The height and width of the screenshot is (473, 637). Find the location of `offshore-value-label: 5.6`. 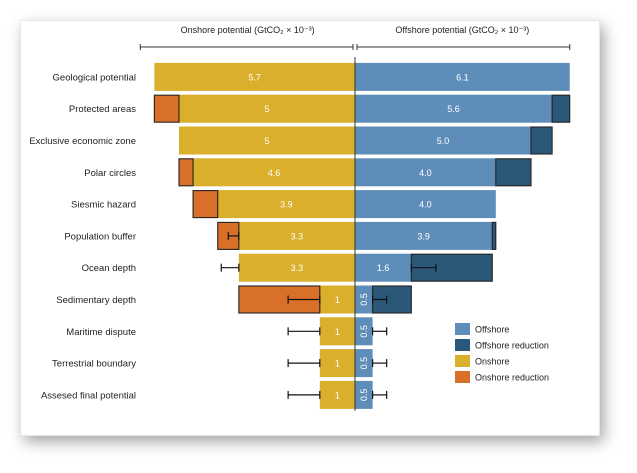

offshore-value-label: 5.6 is located at coordinates (453, 109).